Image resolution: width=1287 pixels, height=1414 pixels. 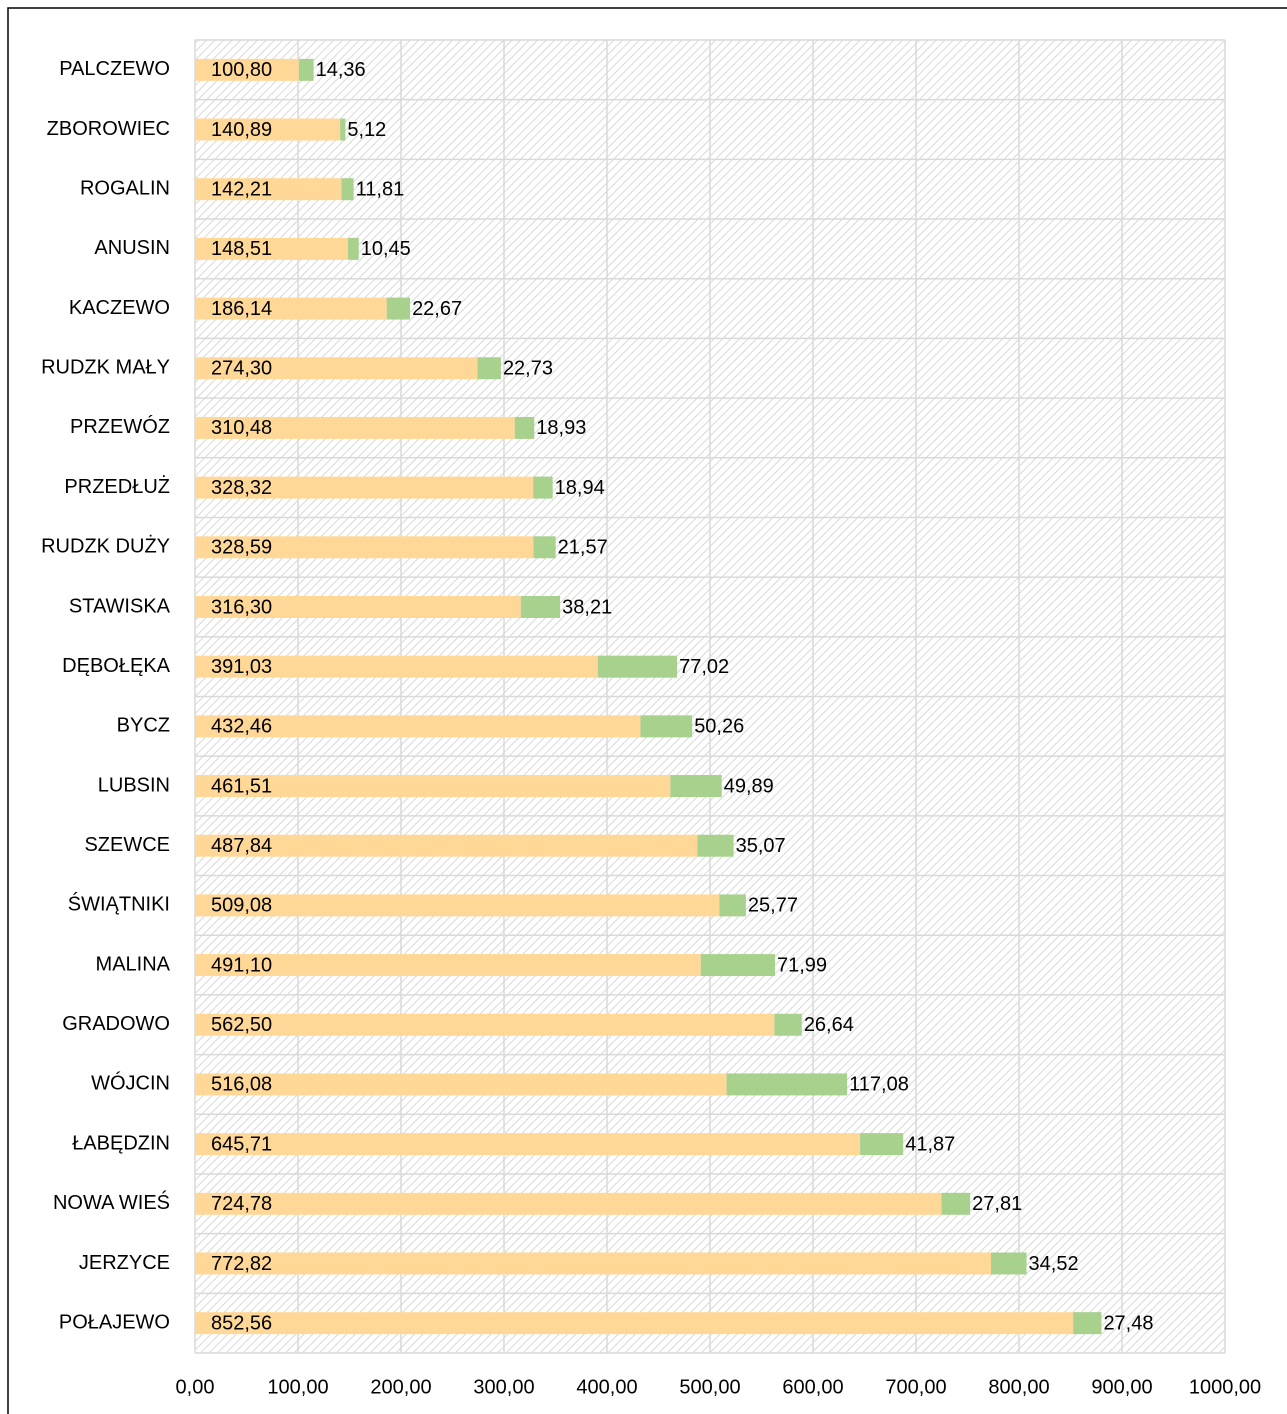 I want to click on data-label: 328,32, so click(x=241, y=488).